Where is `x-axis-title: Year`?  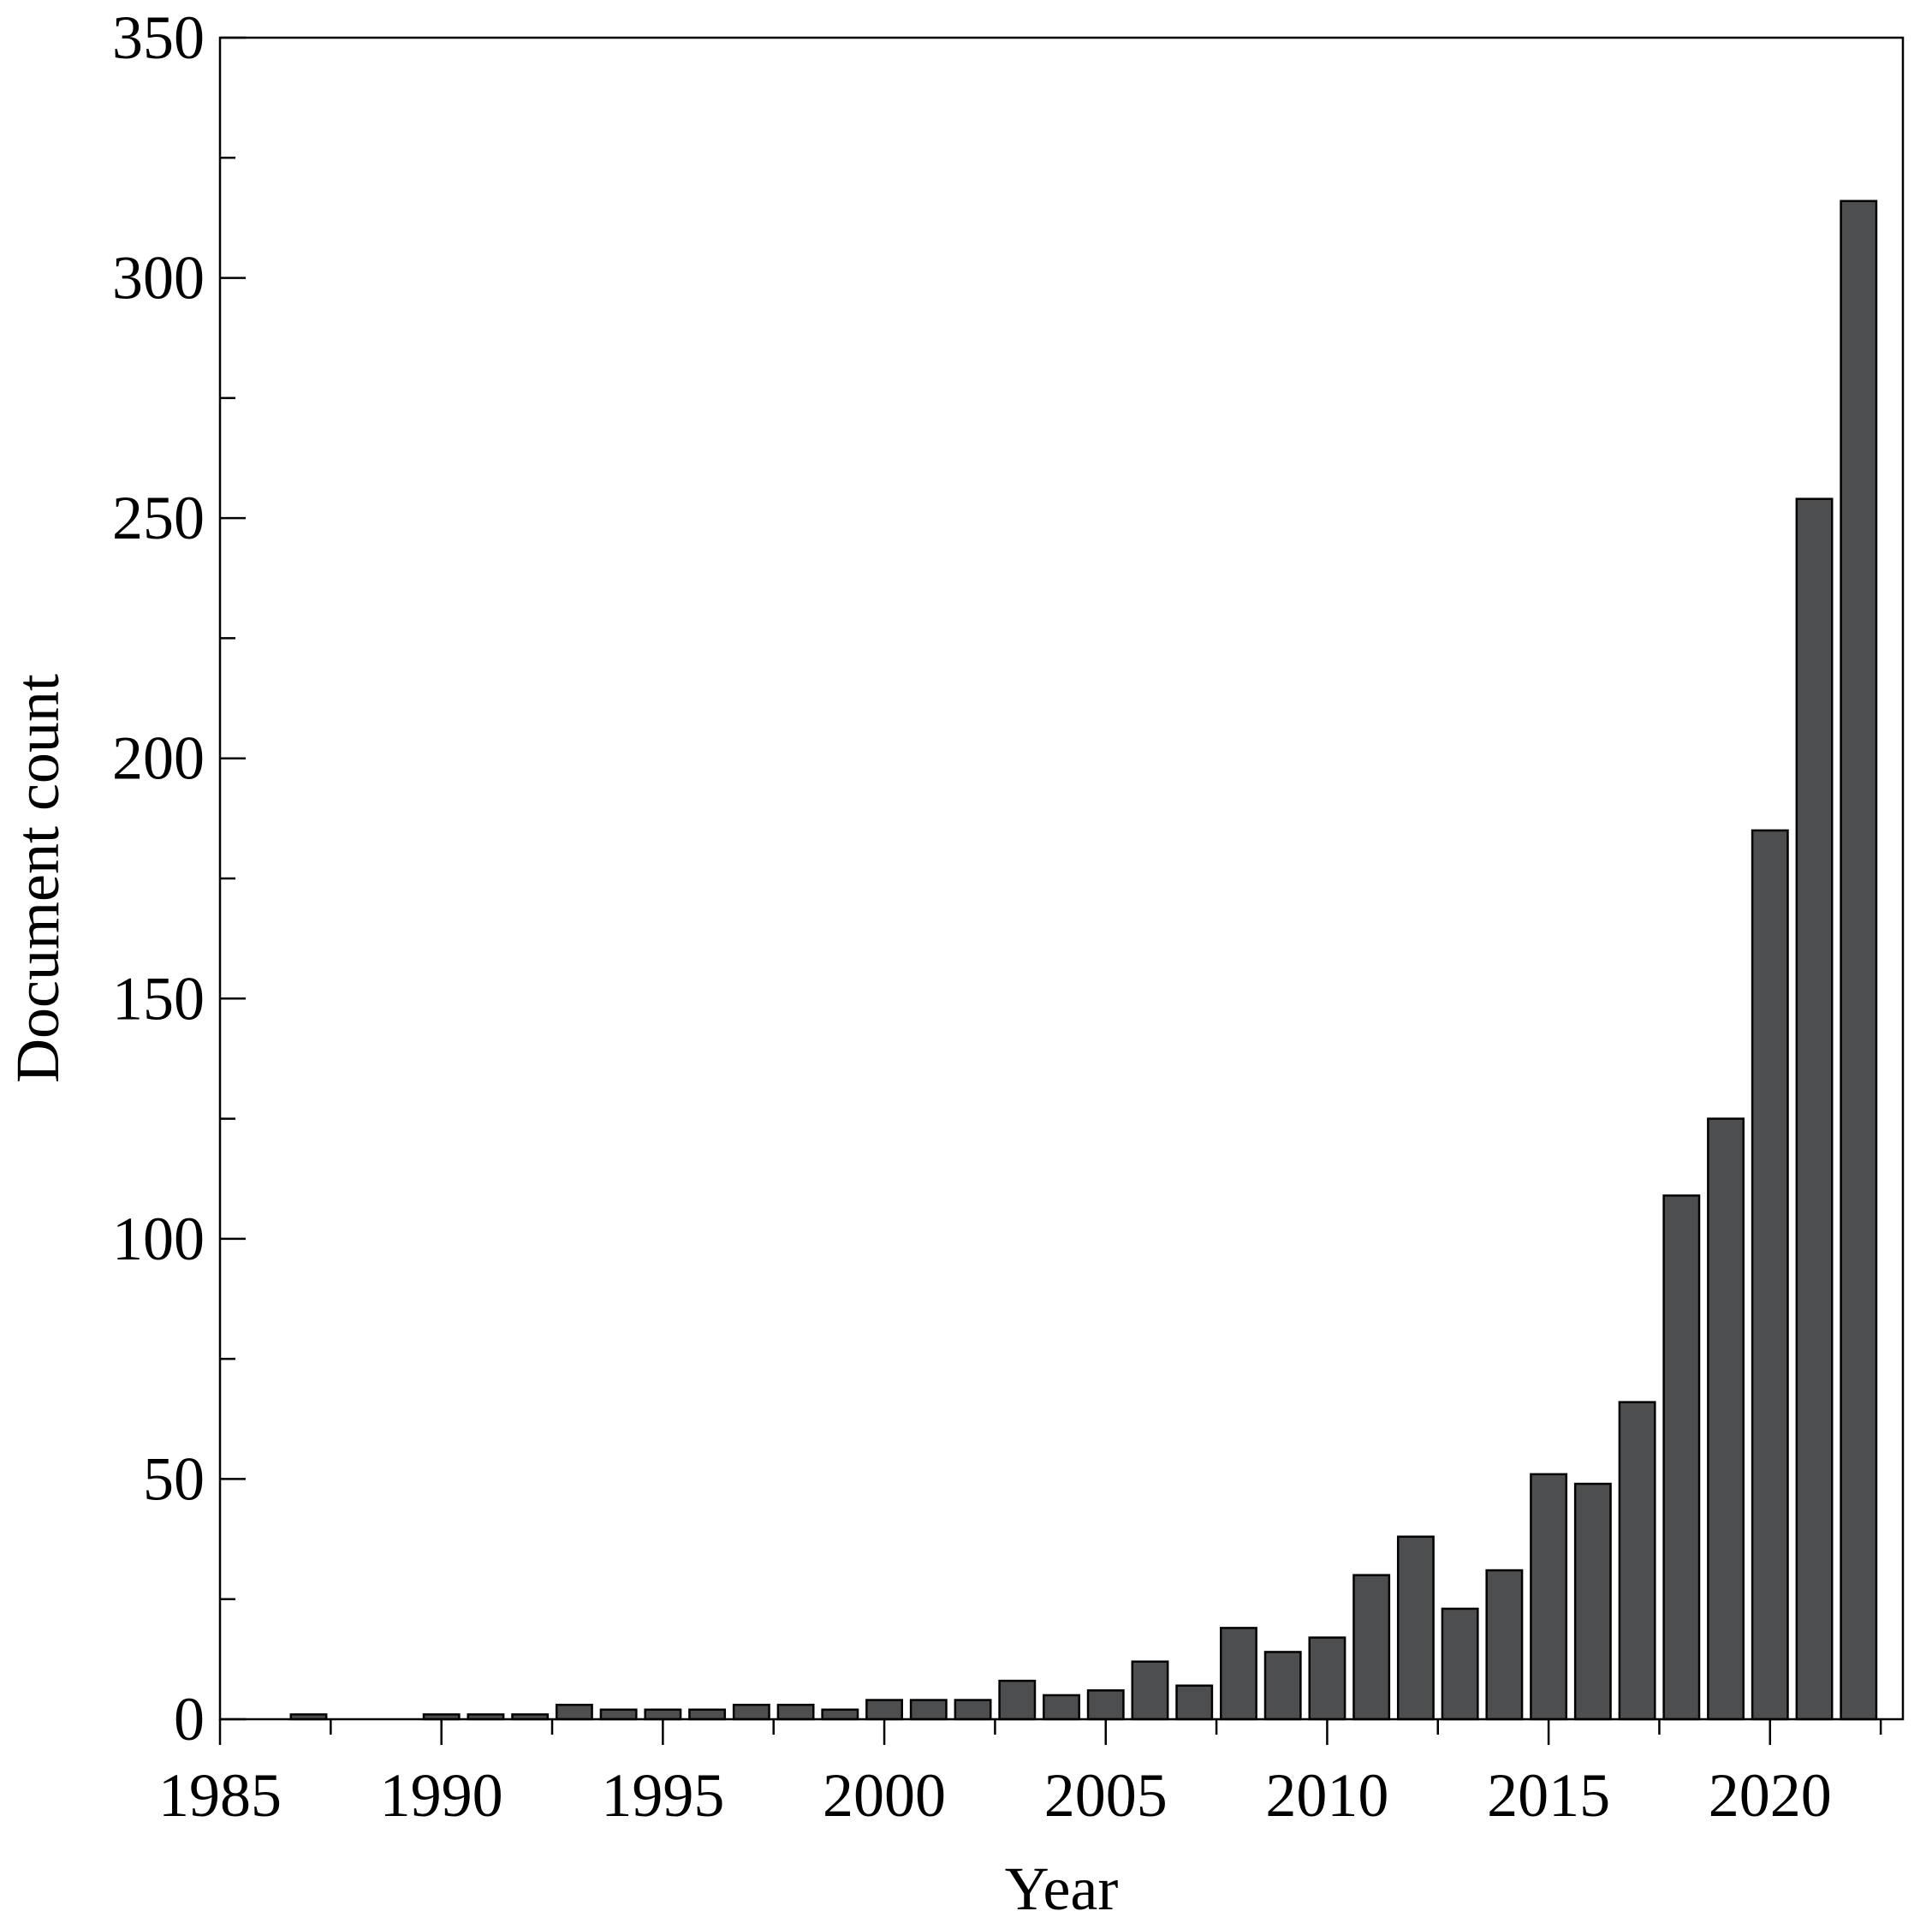 x-axis-title: Year is located at coordinates (1062, 1889).